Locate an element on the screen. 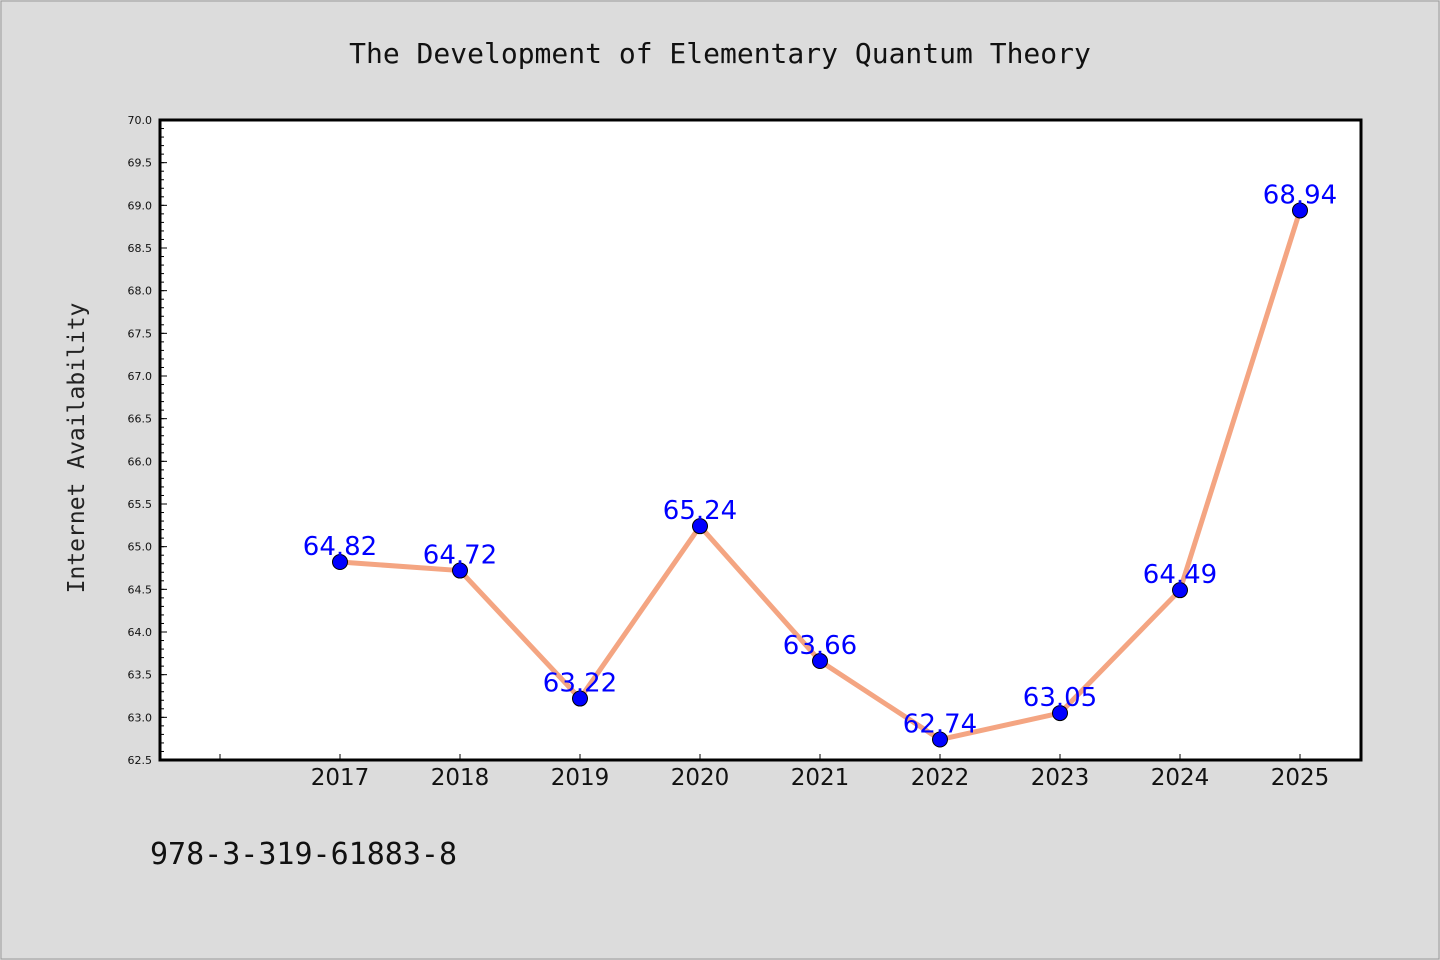 The height and width of the screenshot is (960, 1440). data-label: 65.24 is located at coordinates (700, 511).